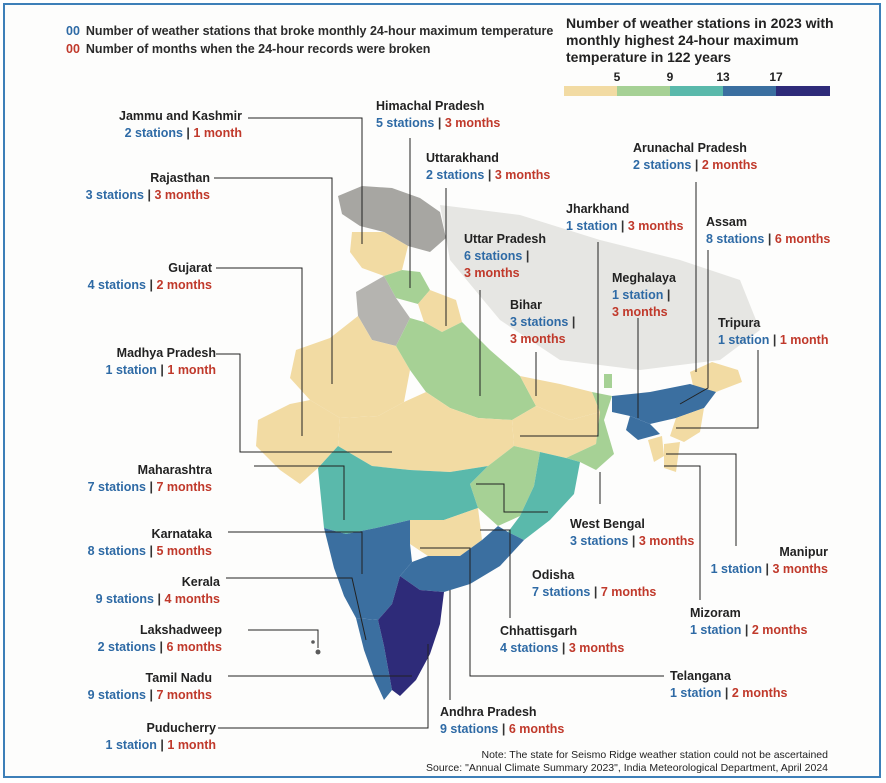 The height and width of the screenshot is (783, 886). Describe the element at coordinates (512, 498) in the screenshot. I see `leader-line-od` at that location.